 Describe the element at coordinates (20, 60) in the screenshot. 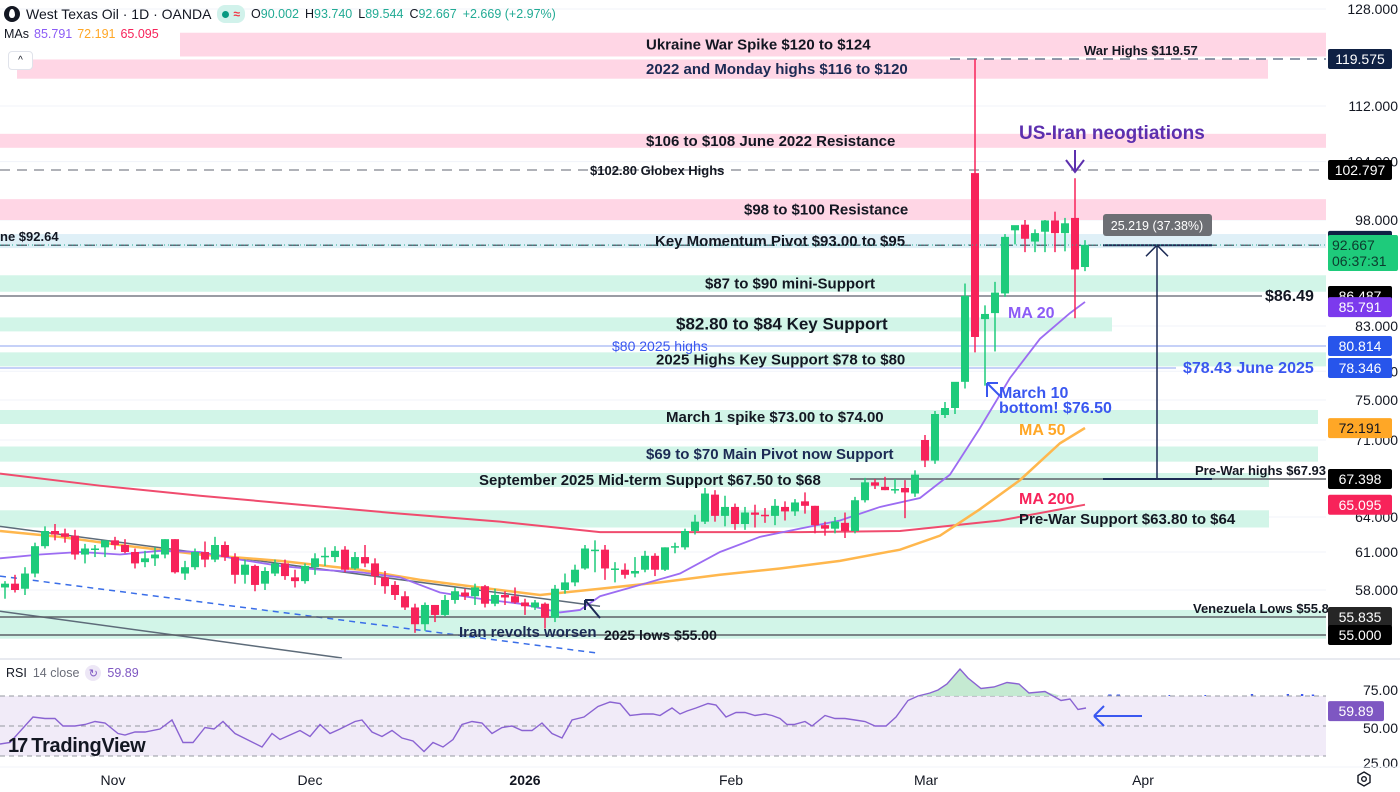

I see `collapse-legend-button: ^` at that location.